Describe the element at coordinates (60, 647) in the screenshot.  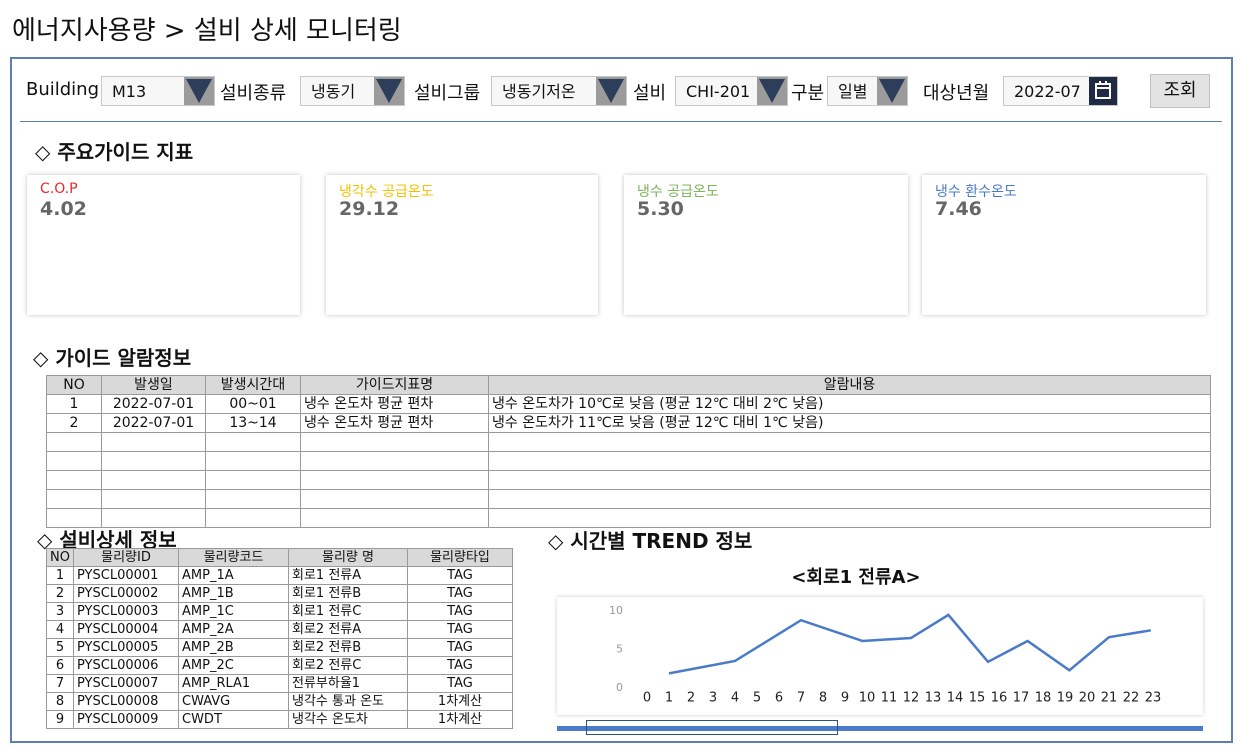
I see `table-cell: 5` at that location.